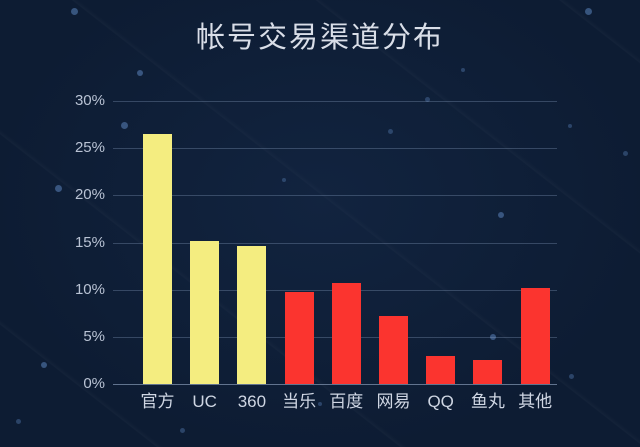 This screenshot has width=640, height=447. Describe the element at coordinates (252, 401) in the screenshot. I see `x-tick-label: 360` at that location.